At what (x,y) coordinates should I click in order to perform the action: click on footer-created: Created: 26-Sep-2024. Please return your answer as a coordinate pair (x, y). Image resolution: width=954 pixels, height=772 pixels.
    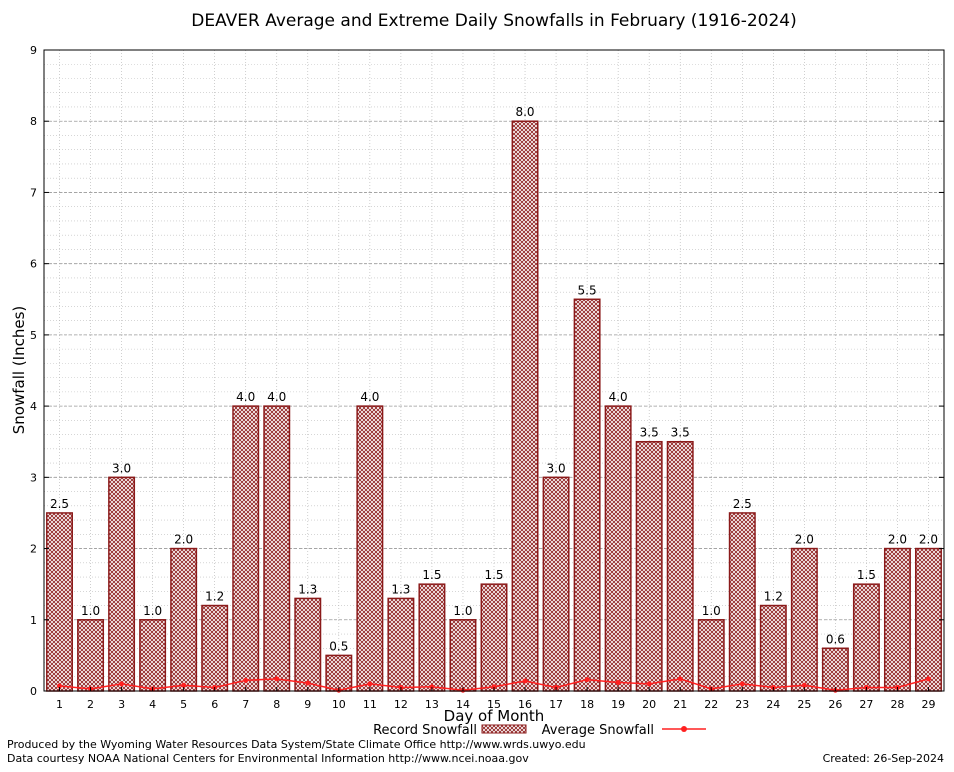
    Looking at the image, I should click on (883, 758).